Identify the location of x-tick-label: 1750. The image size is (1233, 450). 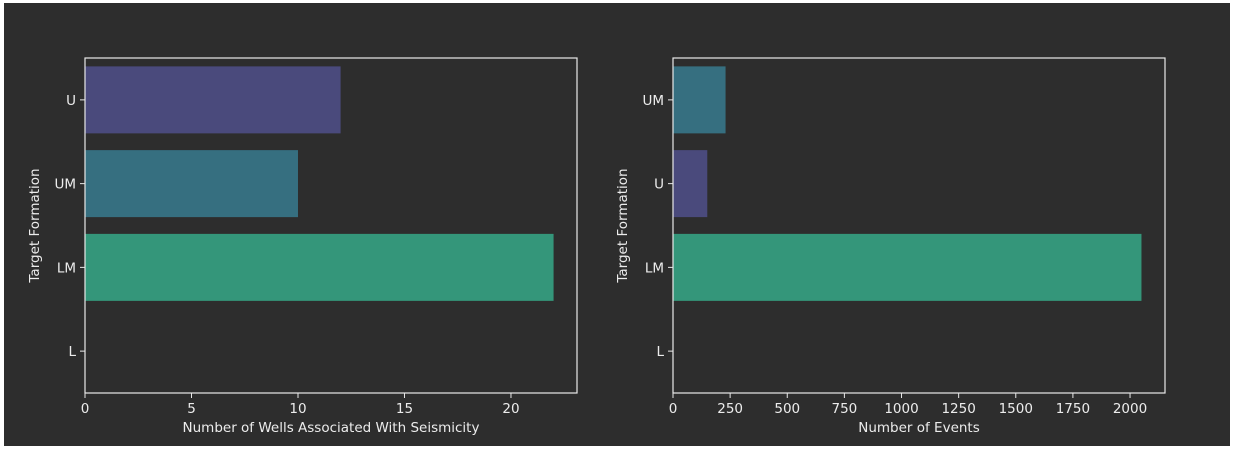
(1073, 409).